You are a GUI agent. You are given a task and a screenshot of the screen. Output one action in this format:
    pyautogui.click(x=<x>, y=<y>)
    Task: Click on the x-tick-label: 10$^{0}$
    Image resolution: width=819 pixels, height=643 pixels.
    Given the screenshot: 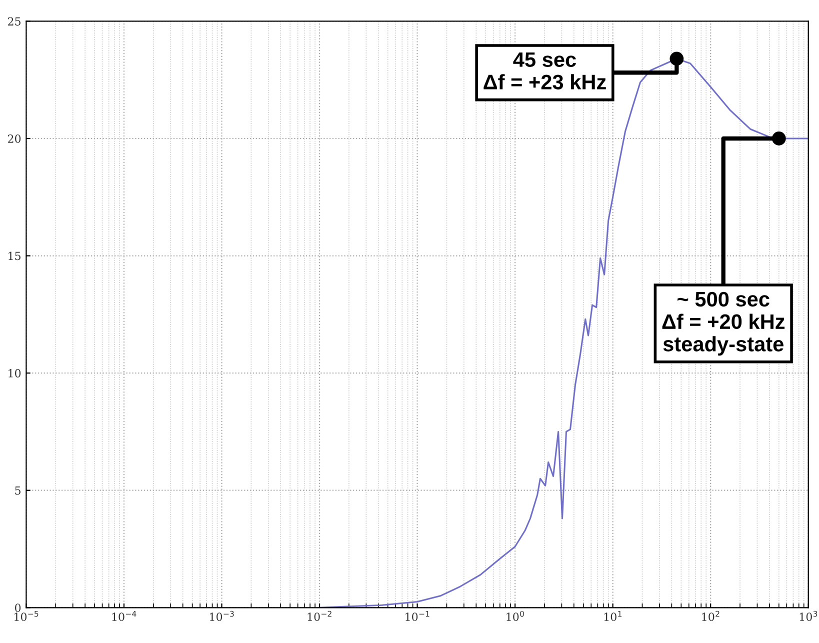 What is the action you would take?
    pyautogui.click(x=515, y=616)
    